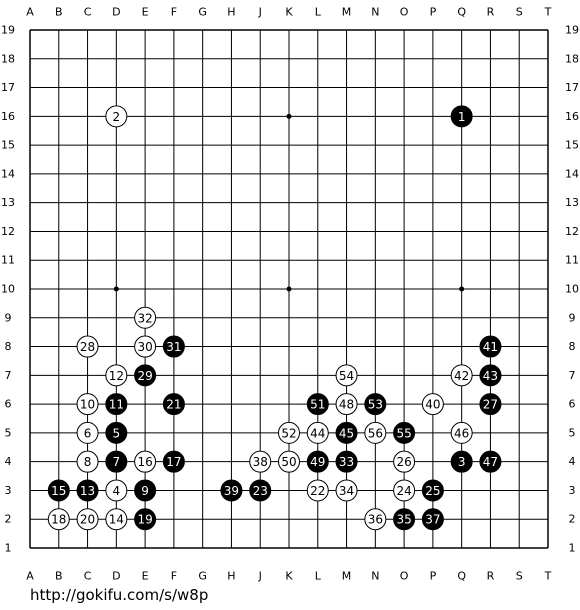 This screenshot has height=610, width=580. I want to click on row-label: 11, so click(8, 260).